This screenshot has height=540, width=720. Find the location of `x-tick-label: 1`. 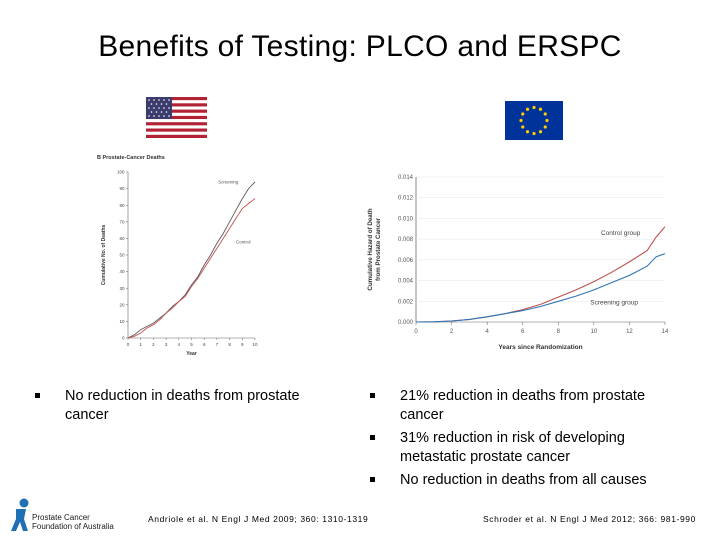

x-tick-label: 1 is located at coordinates (140, 344).